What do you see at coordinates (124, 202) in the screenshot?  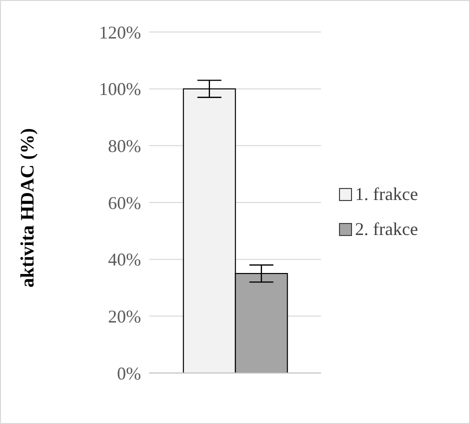 I see `y-tick-label: 60%` at bounding box center [124, 202].